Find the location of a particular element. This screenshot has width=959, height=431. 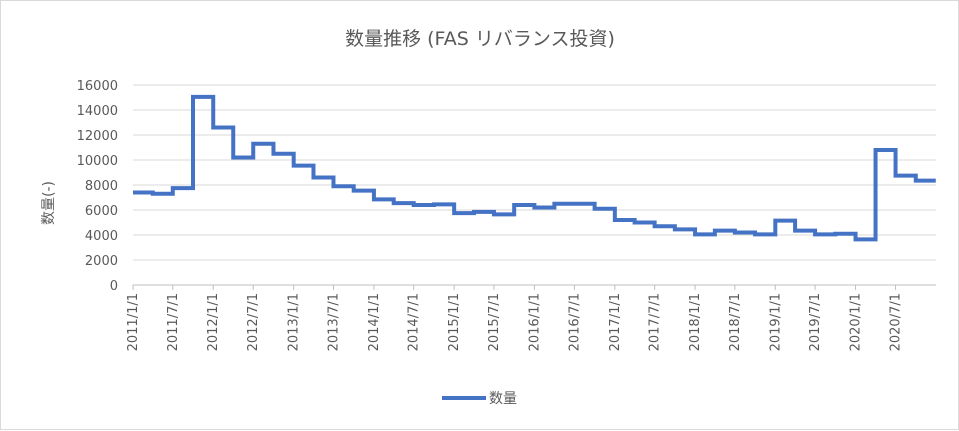

legend: 数量 is located at coordinates (479, 399).